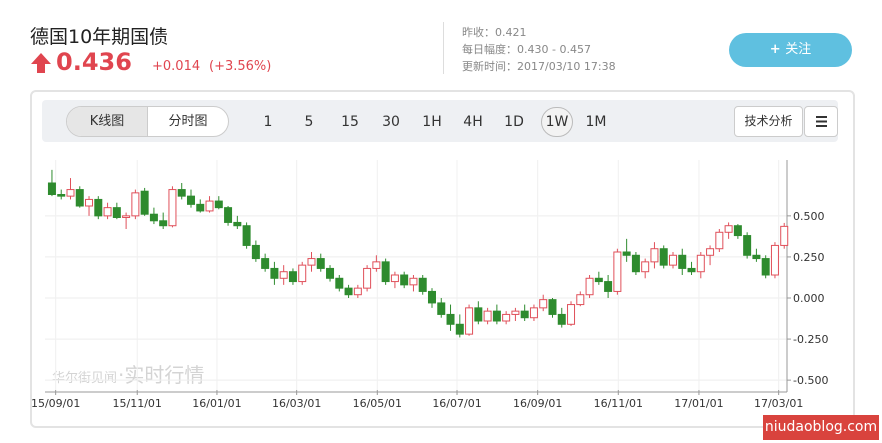 The width and height of the screenshot is (882, 443). I want to click on analysis-button: 技术分析, so click(768, 121).